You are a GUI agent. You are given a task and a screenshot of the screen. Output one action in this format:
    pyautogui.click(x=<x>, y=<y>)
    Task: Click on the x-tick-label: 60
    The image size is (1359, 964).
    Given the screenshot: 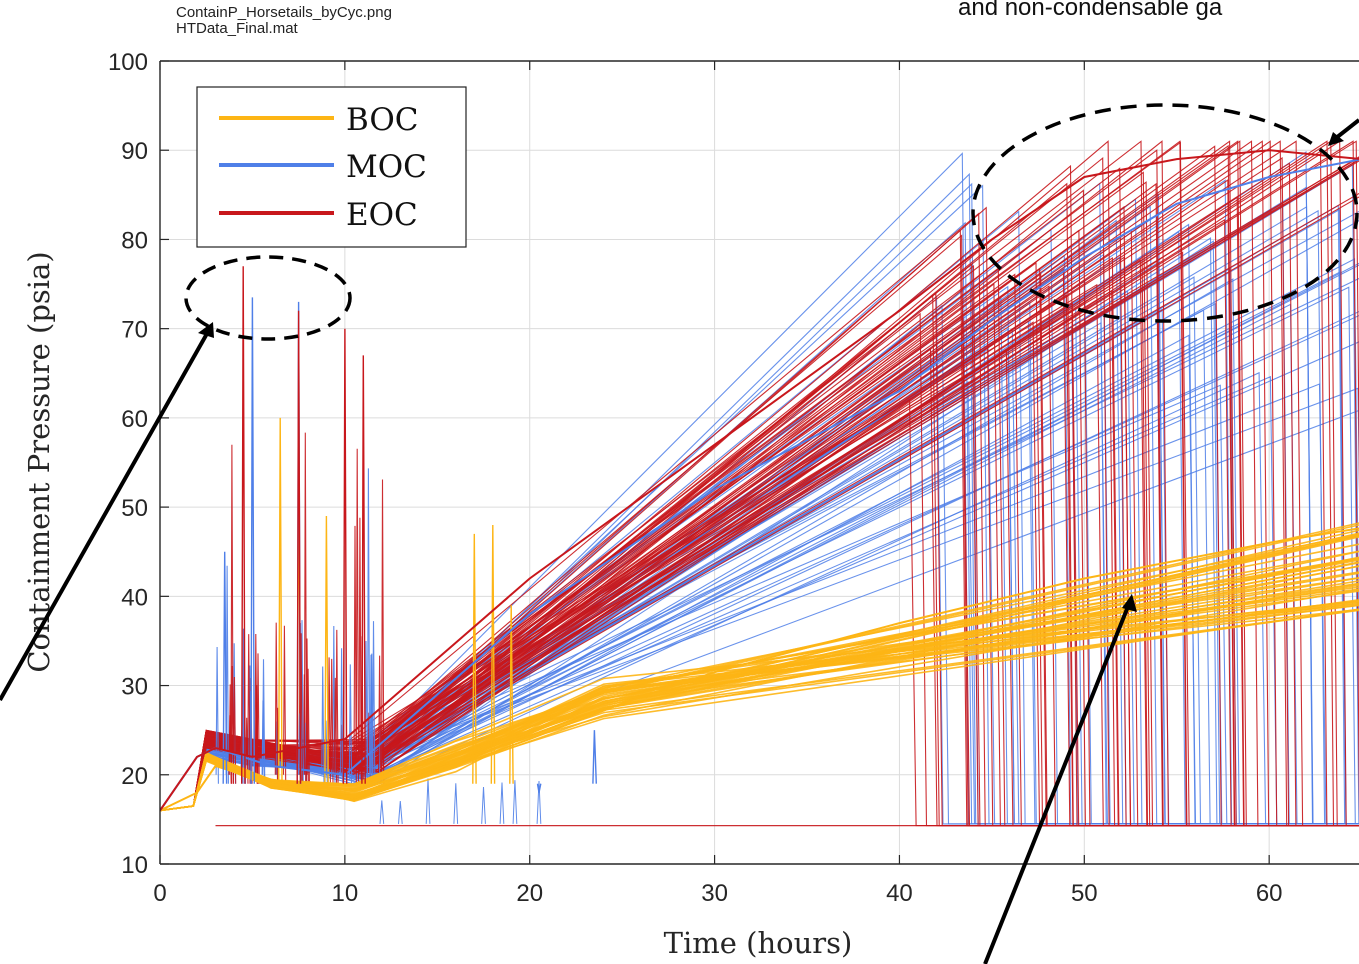 What is the action you would take?
    pyautogui.click(x=1269, y=893)
    